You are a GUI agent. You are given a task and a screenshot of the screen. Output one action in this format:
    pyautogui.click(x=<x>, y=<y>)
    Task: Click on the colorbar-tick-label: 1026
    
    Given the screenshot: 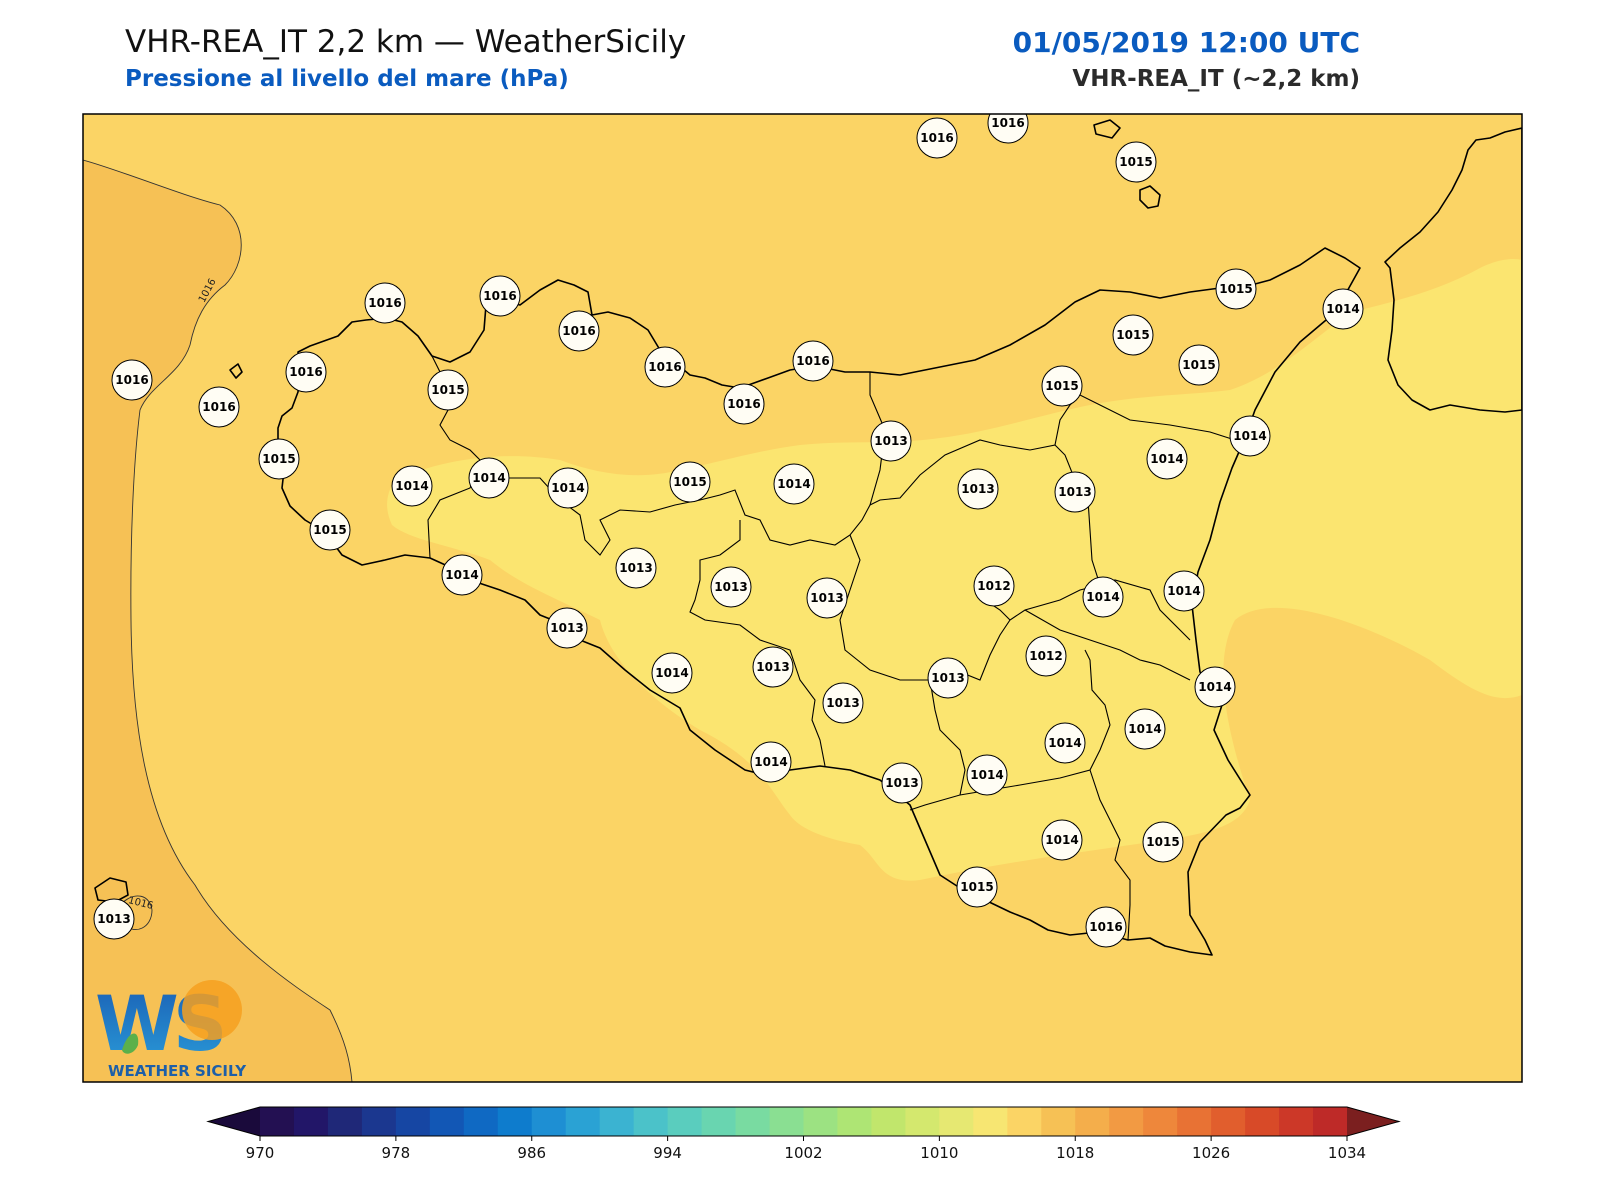 What is the action you would take?
    pyautogui.click(x=1211, y=1153)
    